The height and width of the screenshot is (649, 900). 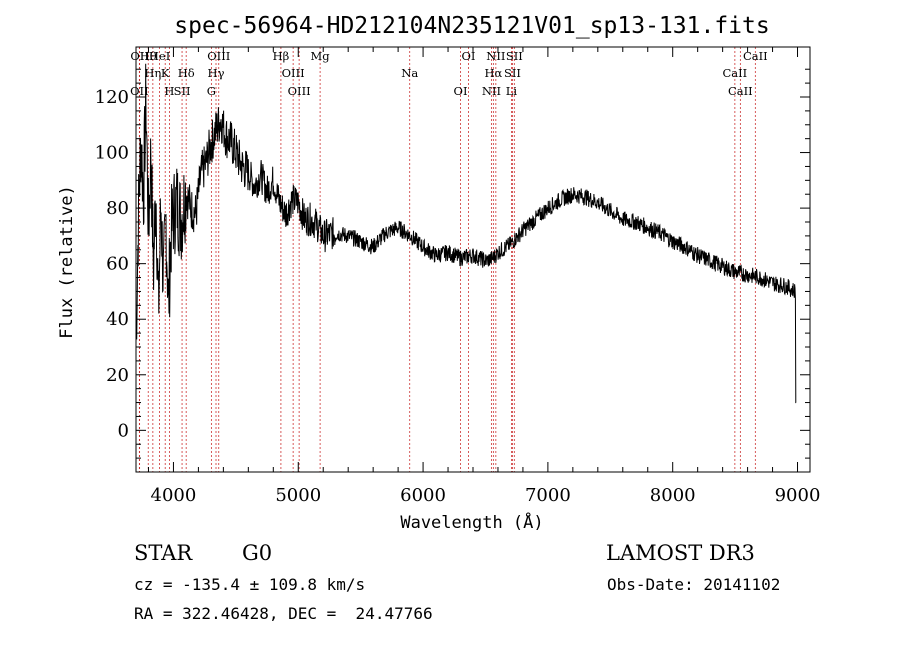 I want to click on spectral-line-label: Hγ, so click(x=216, y=73).